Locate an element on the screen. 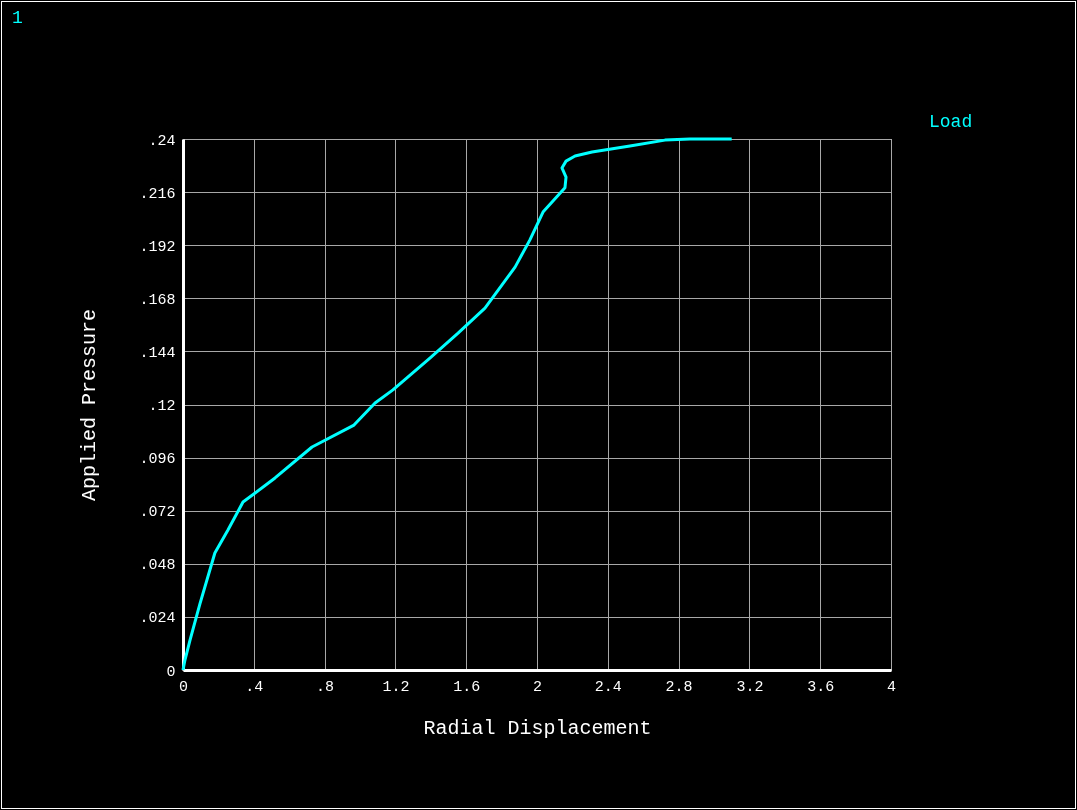 This screenshot has width=1077, height=810. x-tick-label: 3.2 is located at coordinates (750, 687).